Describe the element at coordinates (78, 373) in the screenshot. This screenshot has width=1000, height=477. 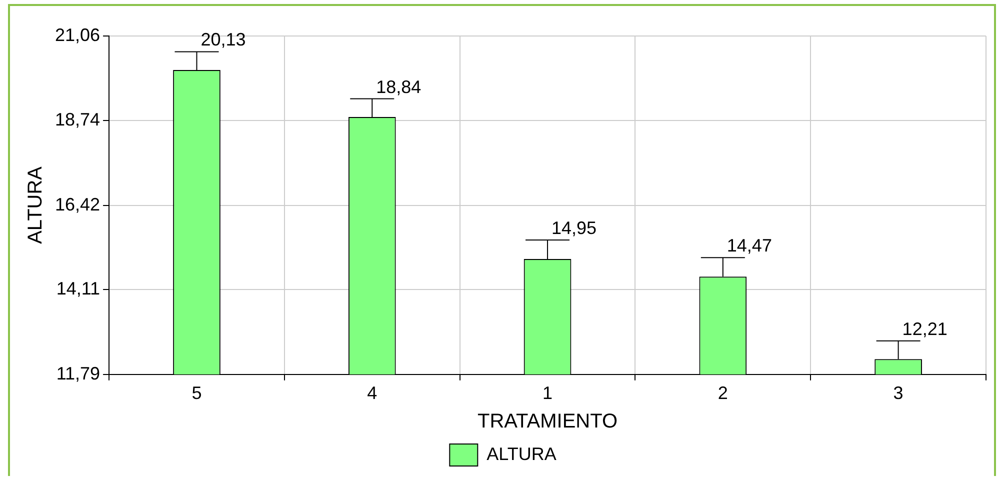
I see `y-tick-label: 11,79` at that location.